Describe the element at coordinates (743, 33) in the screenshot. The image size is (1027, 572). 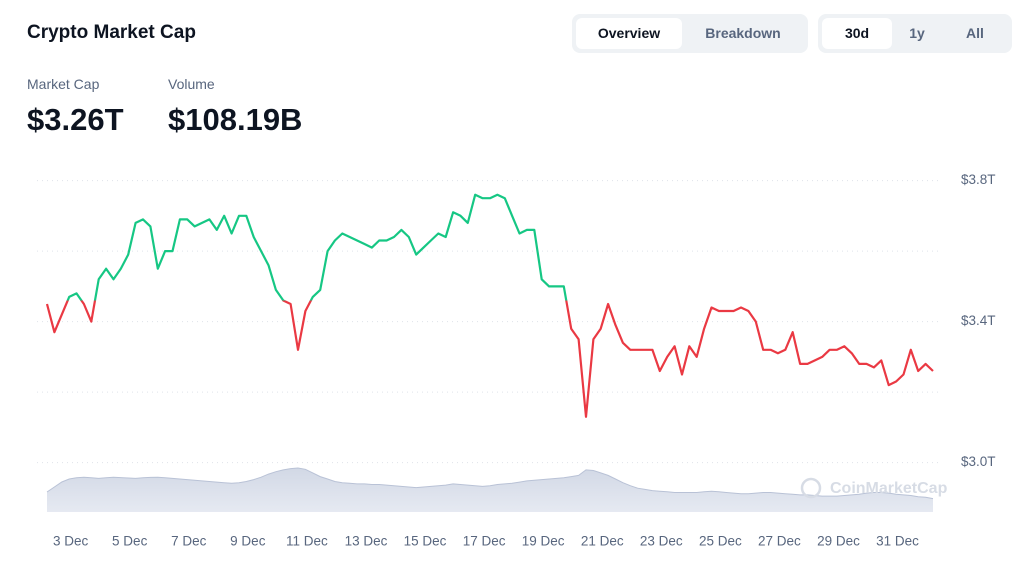
I see `view-tab: Breakdown` at that location.